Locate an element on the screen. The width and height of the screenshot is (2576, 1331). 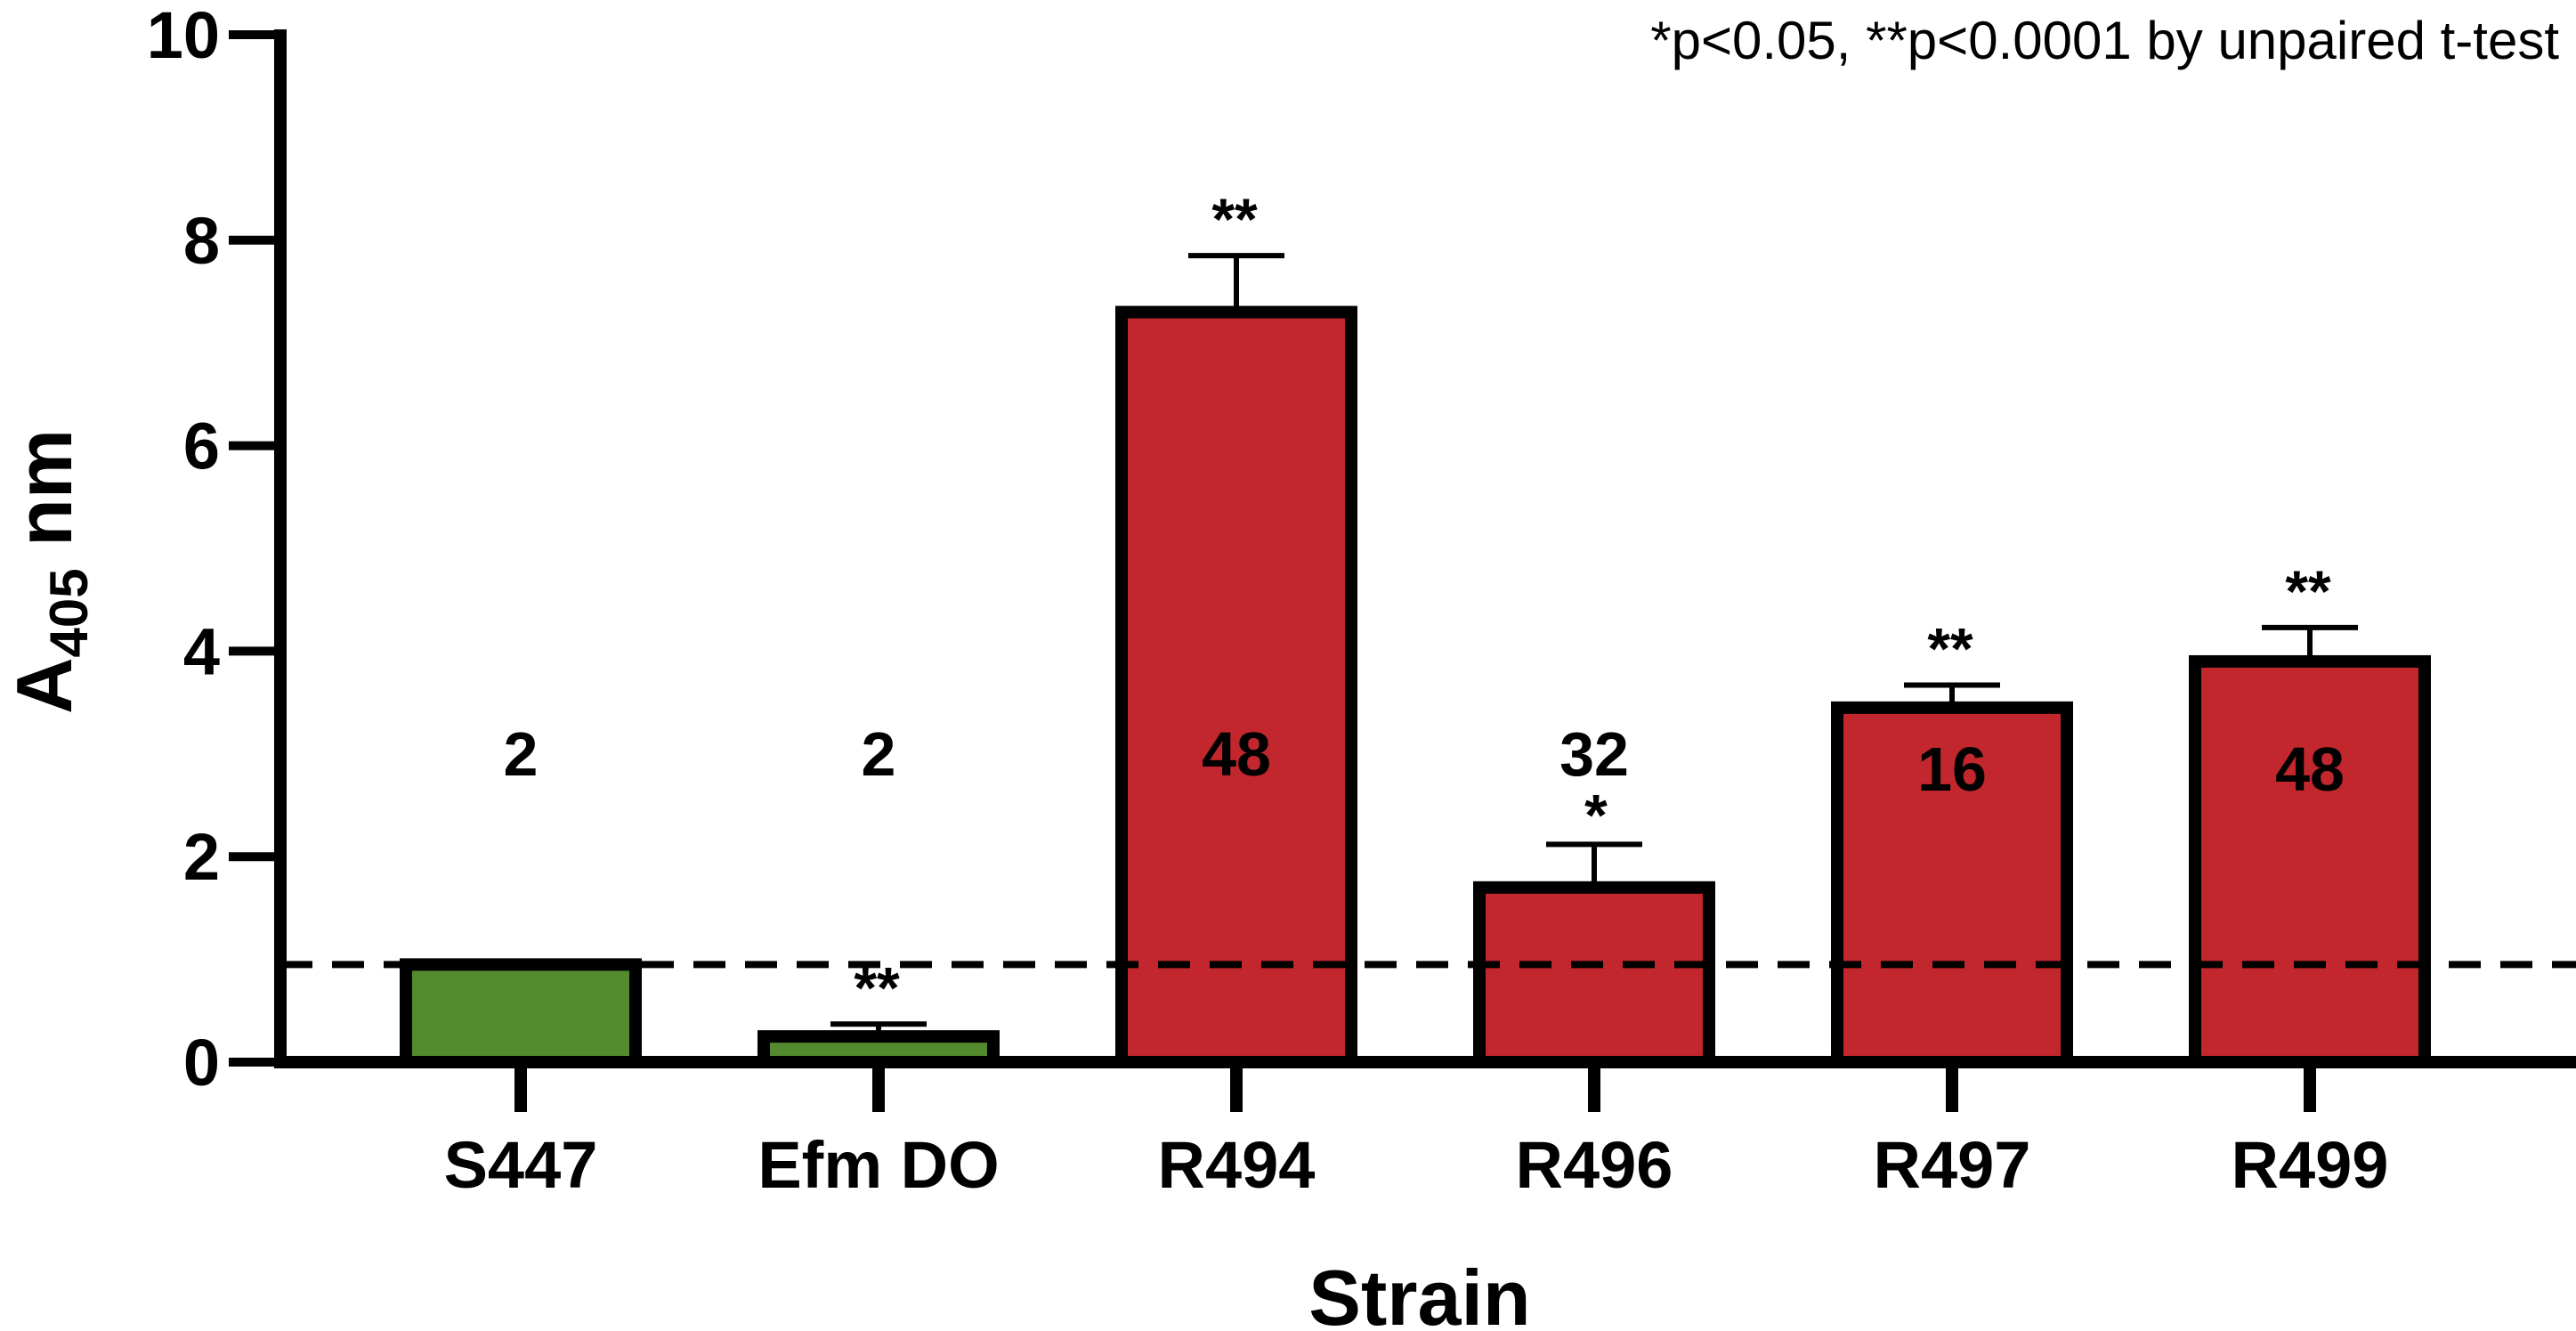
y-axis-title-unit: nm is located at coordinates (44, 499).